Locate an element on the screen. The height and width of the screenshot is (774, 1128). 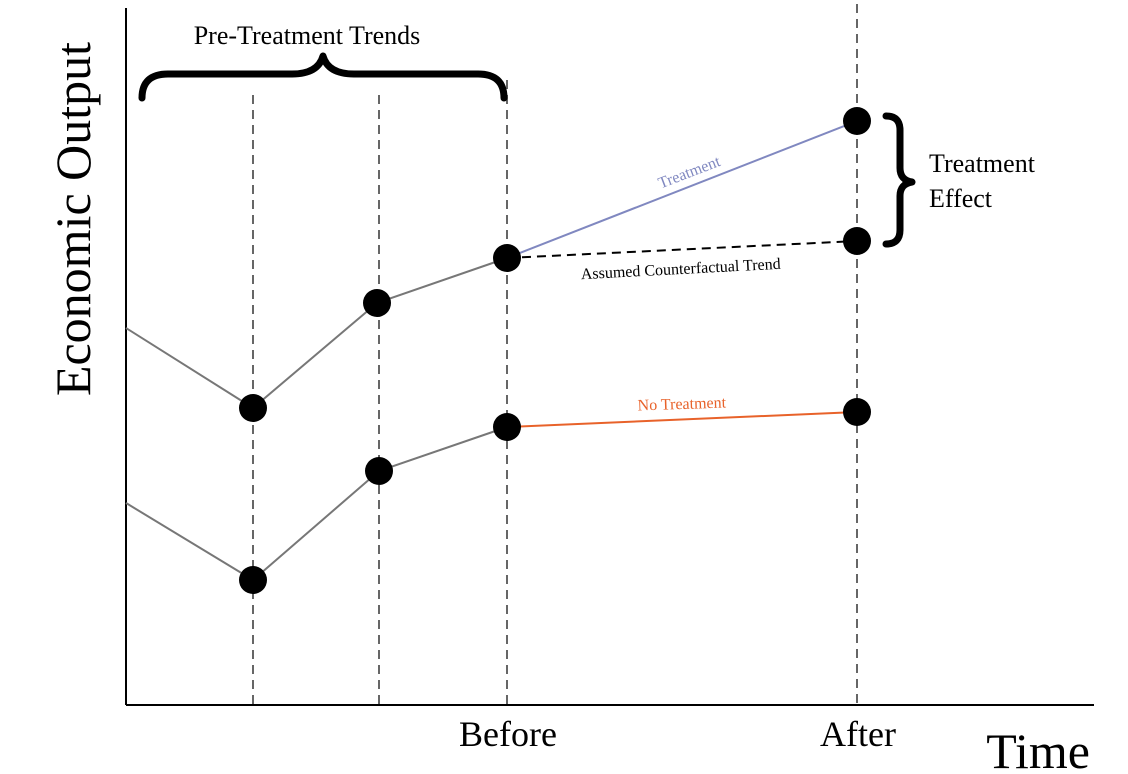
treatment-effect-label-line1: Treatment is located at coordinates (982, 163).